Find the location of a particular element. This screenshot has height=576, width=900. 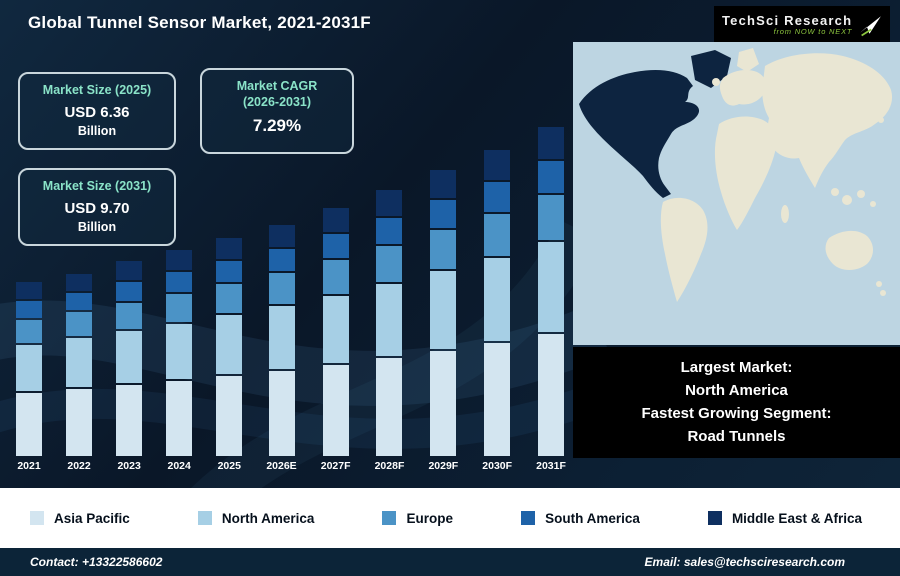

logo-name: TechSci Research is located at coordinates (787, 20).